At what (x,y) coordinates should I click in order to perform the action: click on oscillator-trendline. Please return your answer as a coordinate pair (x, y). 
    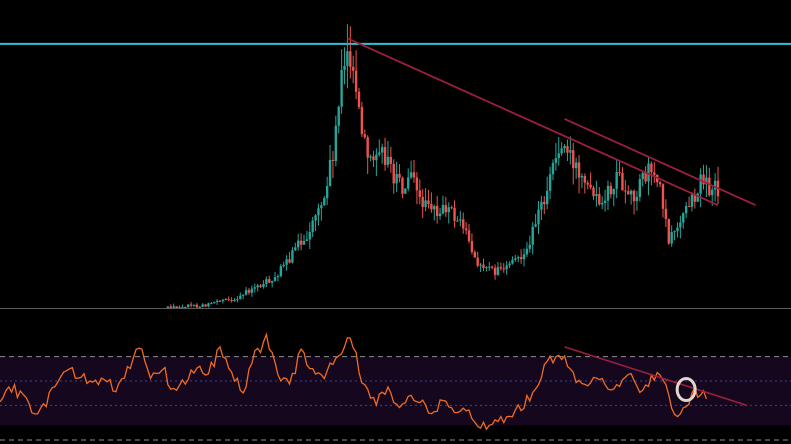
    Looking at the image, I should click on (656, 376).